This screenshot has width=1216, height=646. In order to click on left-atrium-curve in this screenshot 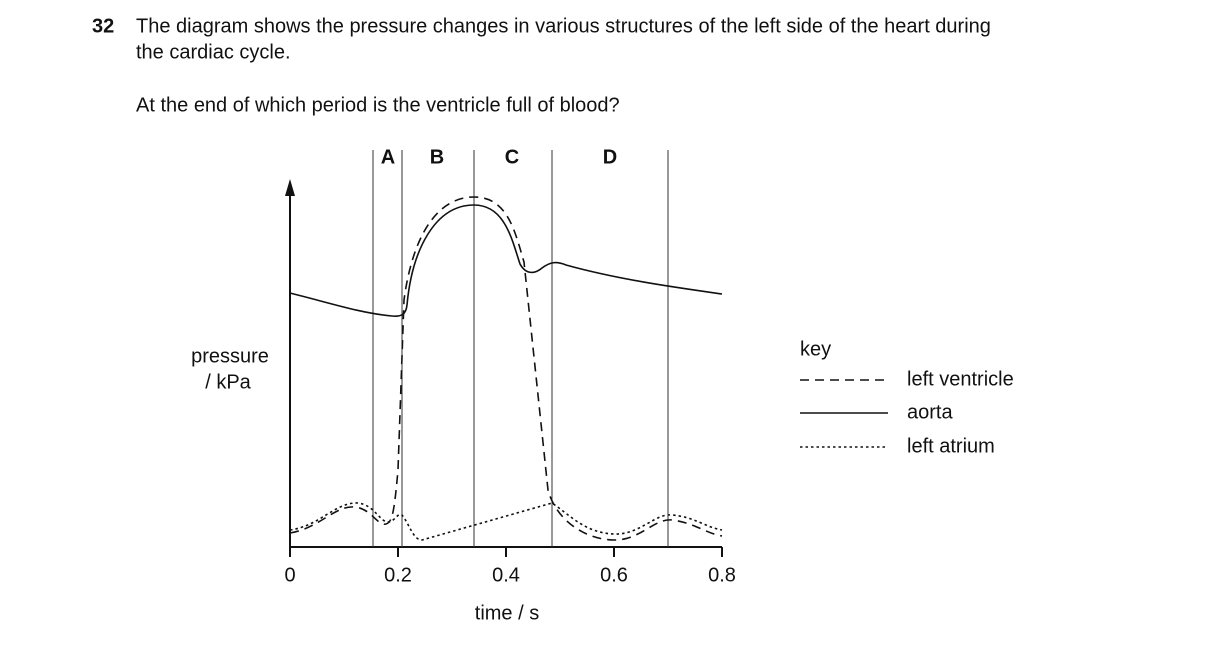, I will do `click(506, 521)`.